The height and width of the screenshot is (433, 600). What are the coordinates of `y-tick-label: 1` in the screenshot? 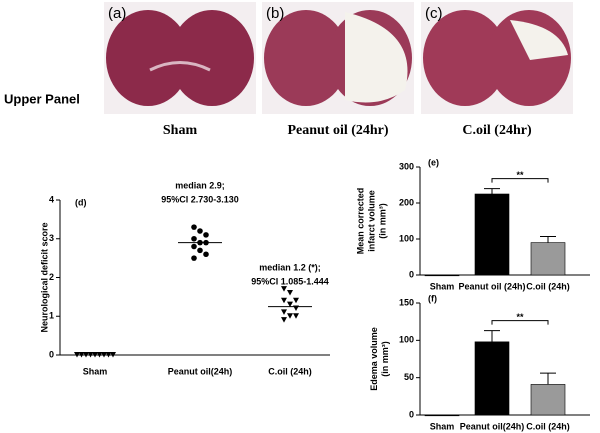 It's located at (51, 316).